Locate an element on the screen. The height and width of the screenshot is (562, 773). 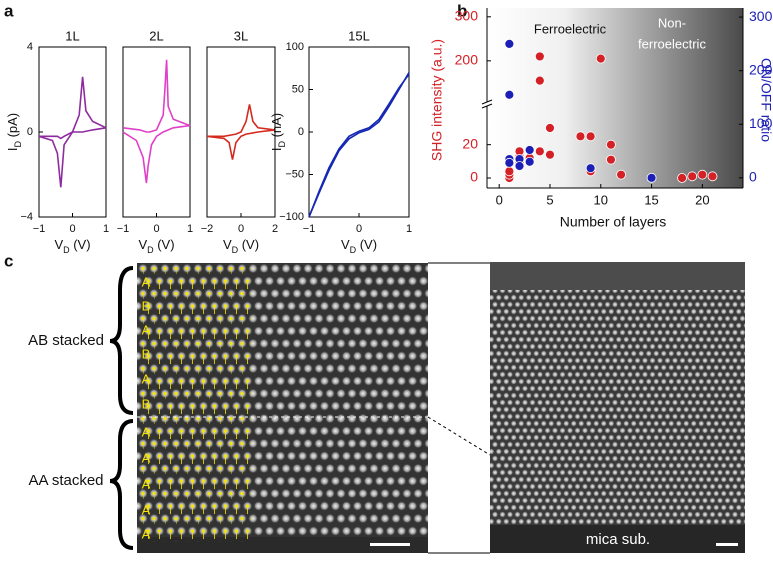
y-tick-label: 300 is located at coordinates (467, 16).